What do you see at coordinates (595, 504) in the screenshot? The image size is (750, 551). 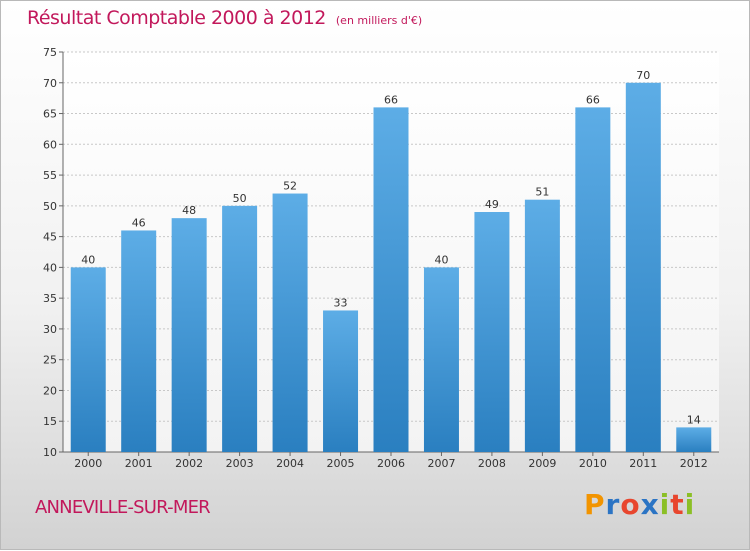 I see `brand-letter-1: P` at bounding box center [595, 504].